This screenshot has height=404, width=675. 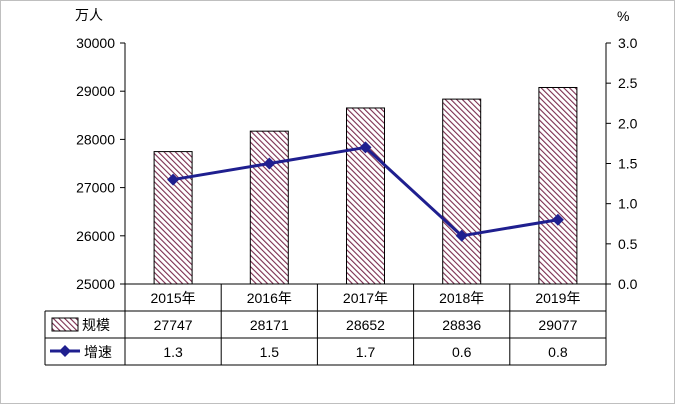 What do you see at coordinates (173, 298) in the screenshot?
I see `category-label: 2015年` at bounding box center [173, 298].